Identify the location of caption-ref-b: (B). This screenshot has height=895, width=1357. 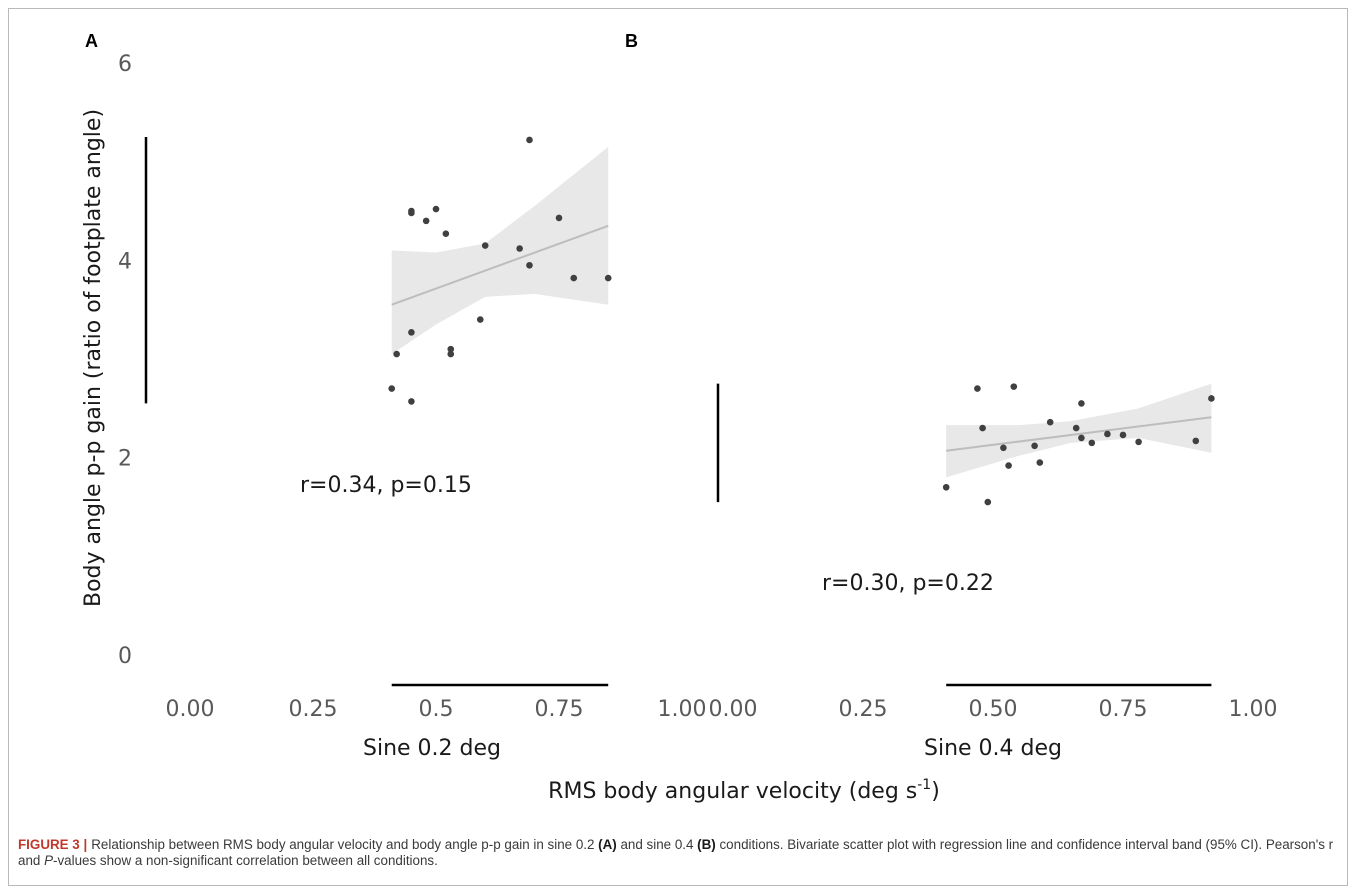
(706, 844).